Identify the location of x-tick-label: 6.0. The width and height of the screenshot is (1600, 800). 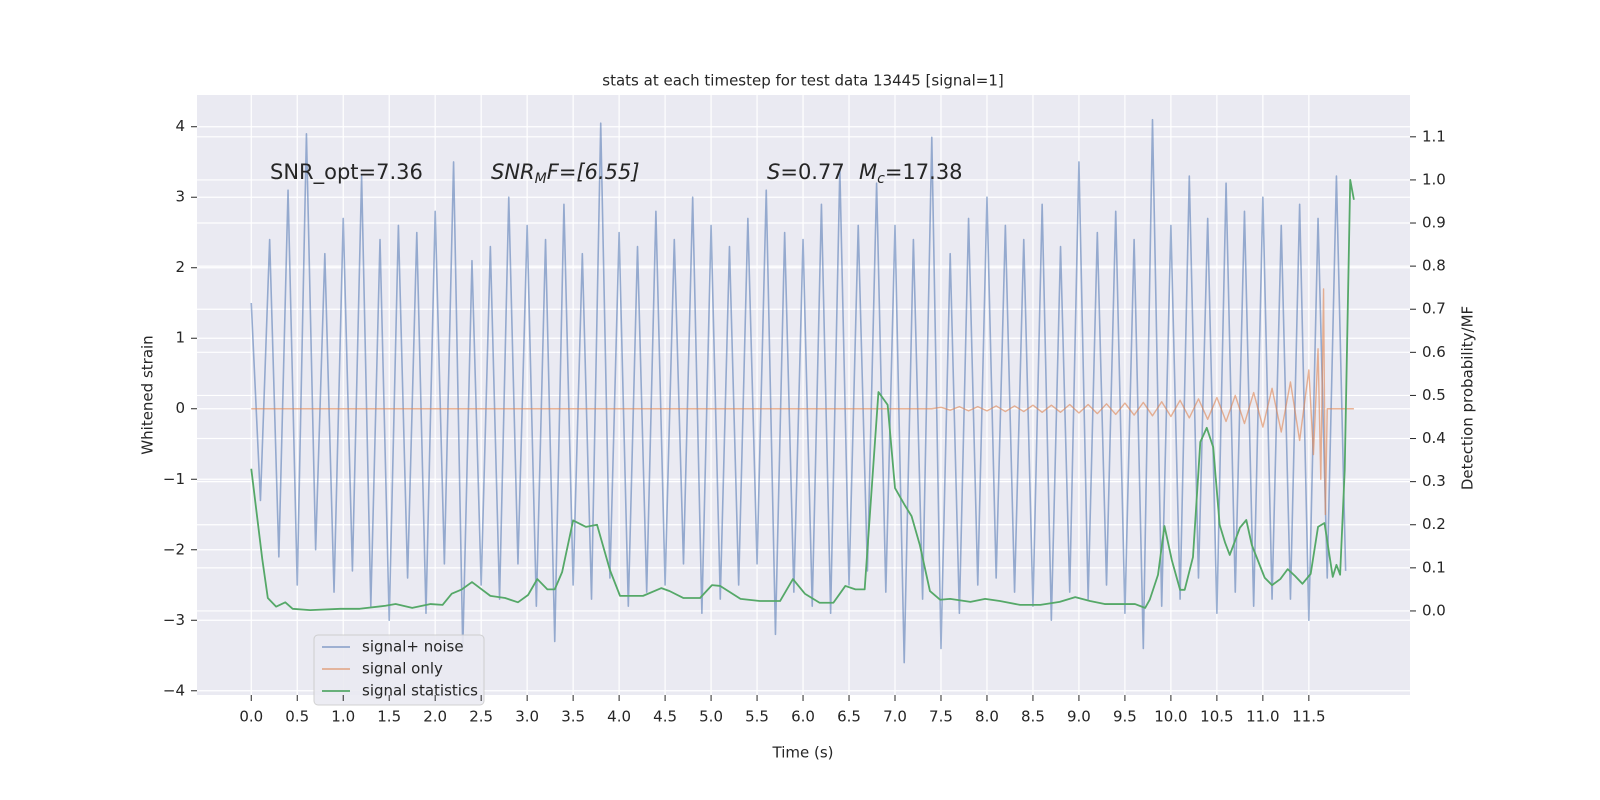
(803, 717).